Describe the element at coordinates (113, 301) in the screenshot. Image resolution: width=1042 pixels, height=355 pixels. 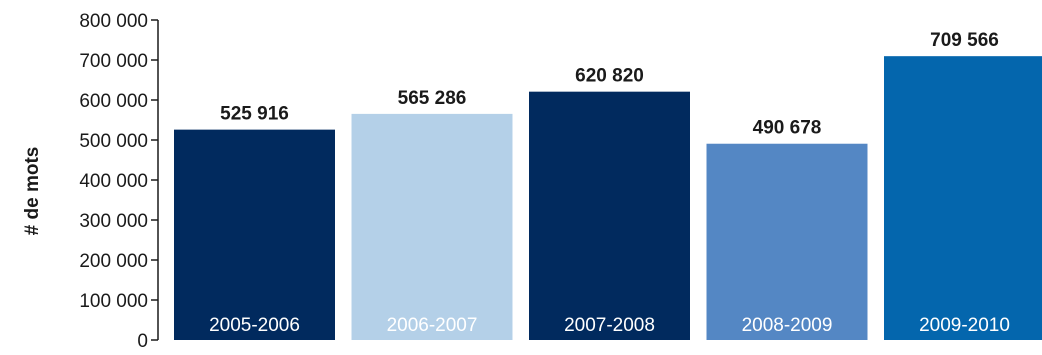
I see `y-tick-label: 100 000` at that location.